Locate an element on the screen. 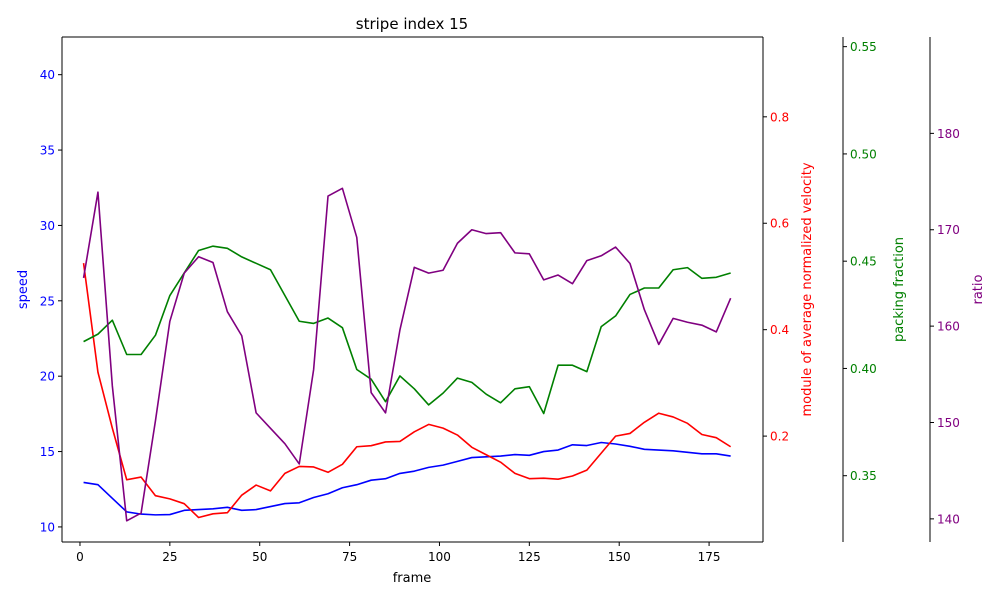 This screenshot has width=1000, height=600. ratio-tick-label: 140 is located at coordinates (948, 519).